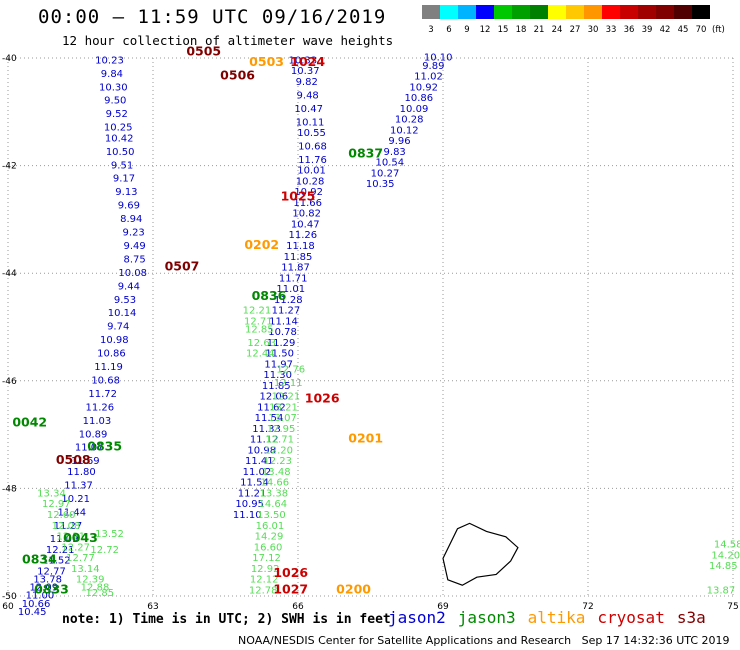 This screenshot has width=740, height=650. I want to click on swh-value-label: 16.60, so click(268, 547).